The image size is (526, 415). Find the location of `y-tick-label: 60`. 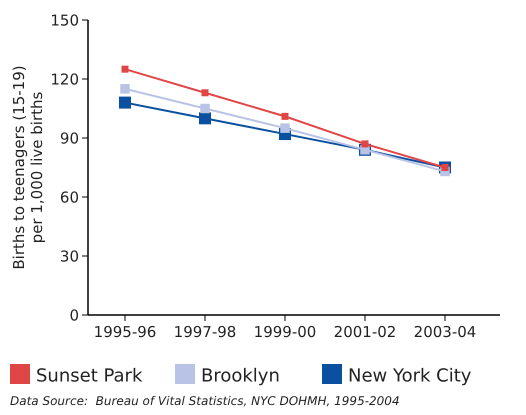

y-tick-label: 60 is located at coordinates (69, 197).